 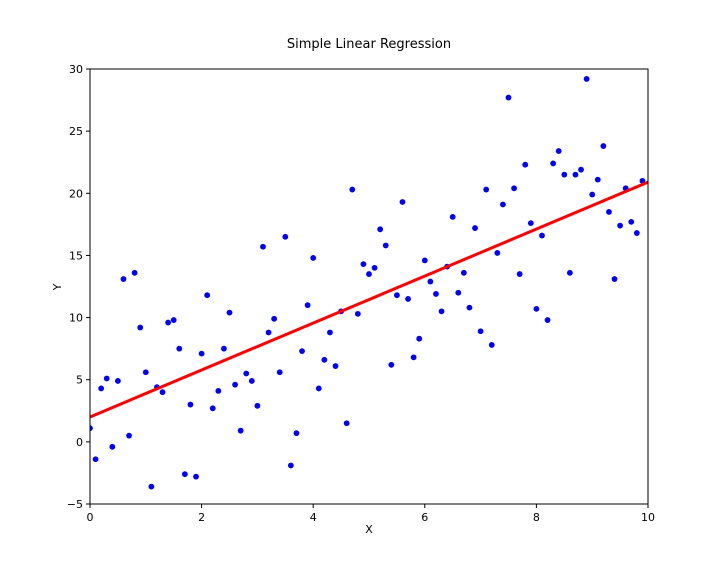 What do you see at coordinates (424, 517) in the screenshot?
I see `x-tick-label: 6` at bounding box center [424, 517].